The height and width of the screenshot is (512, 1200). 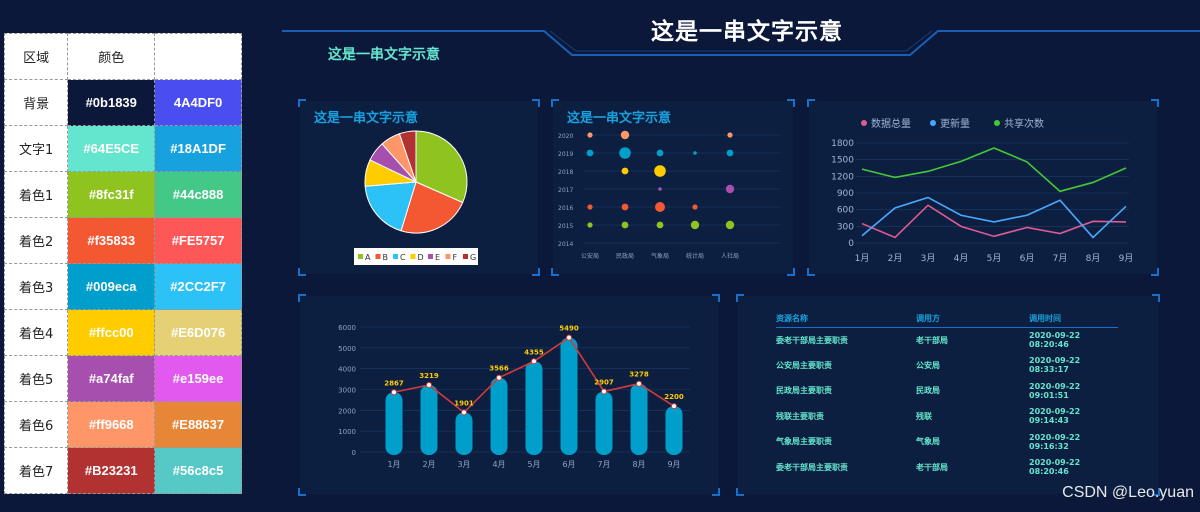 I want to click on legend-label: 更新量, so click(x=955, y=123).